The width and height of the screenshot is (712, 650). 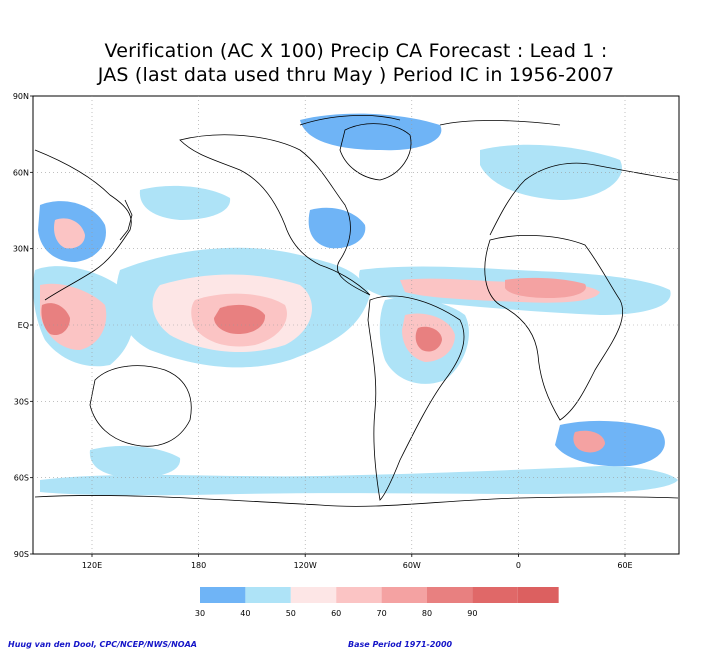 I want to click on shade-arctic-blue, so click(x=371, y=132).